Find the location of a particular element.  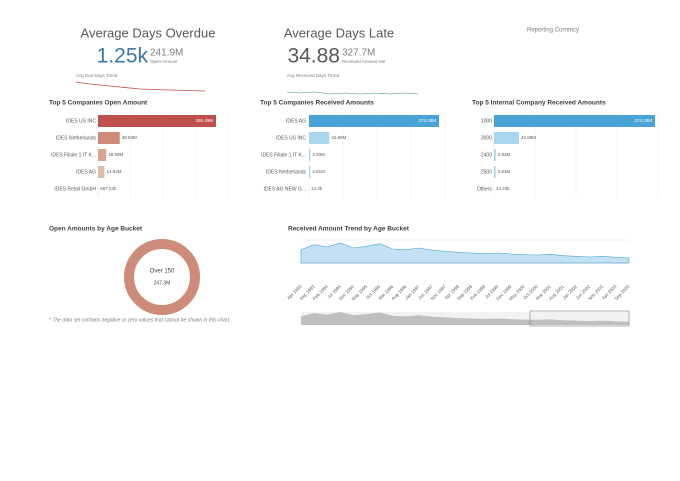

category-label: 2400 is located at coordinates (486, 155).